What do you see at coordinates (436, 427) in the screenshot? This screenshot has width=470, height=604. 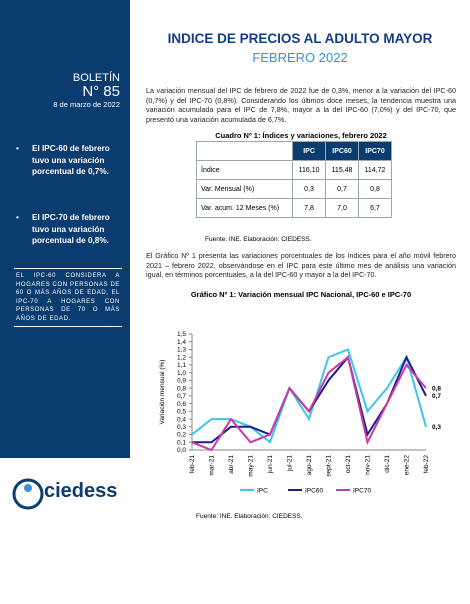 I see `value-label: 0,3` at bounding box center [436, 427].